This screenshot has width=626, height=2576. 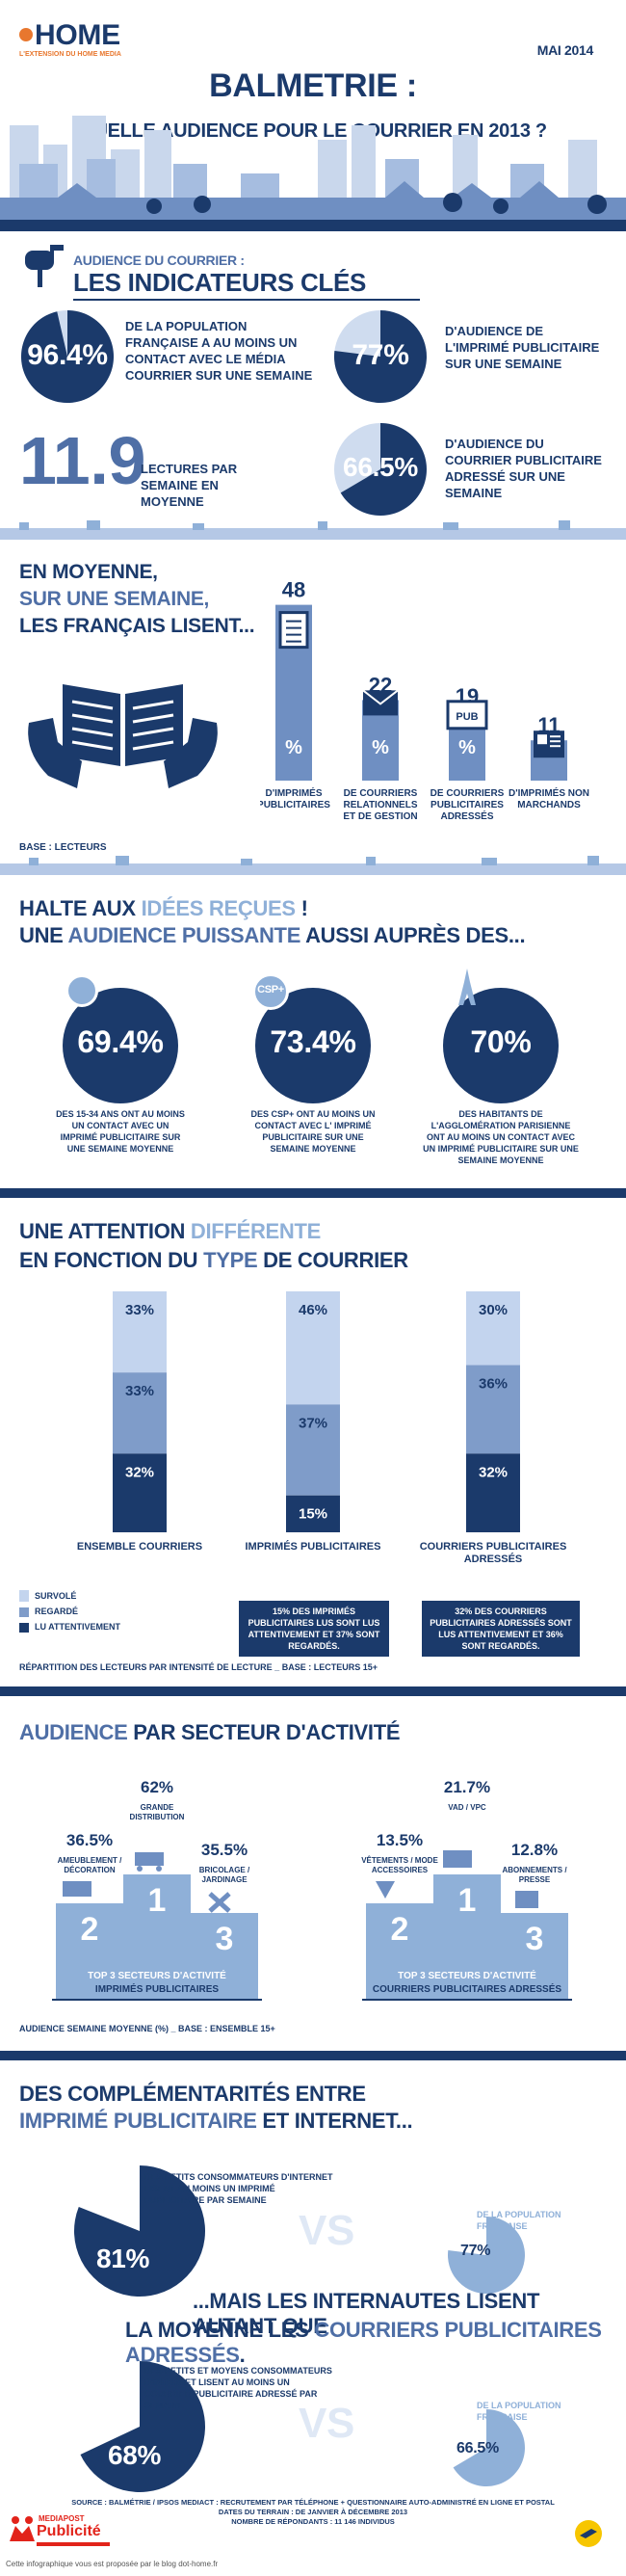 I want to click on attention-line2-b: TYPE, so click(x=230, y=1260).